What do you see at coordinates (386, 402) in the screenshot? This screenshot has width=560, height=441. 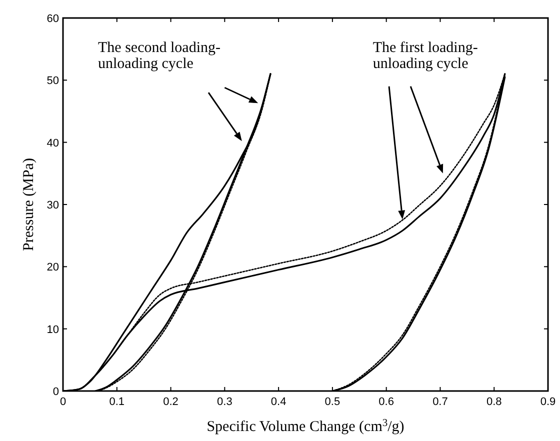 I see `x-tick-label: 0.6` at bounding box center [386, 402].